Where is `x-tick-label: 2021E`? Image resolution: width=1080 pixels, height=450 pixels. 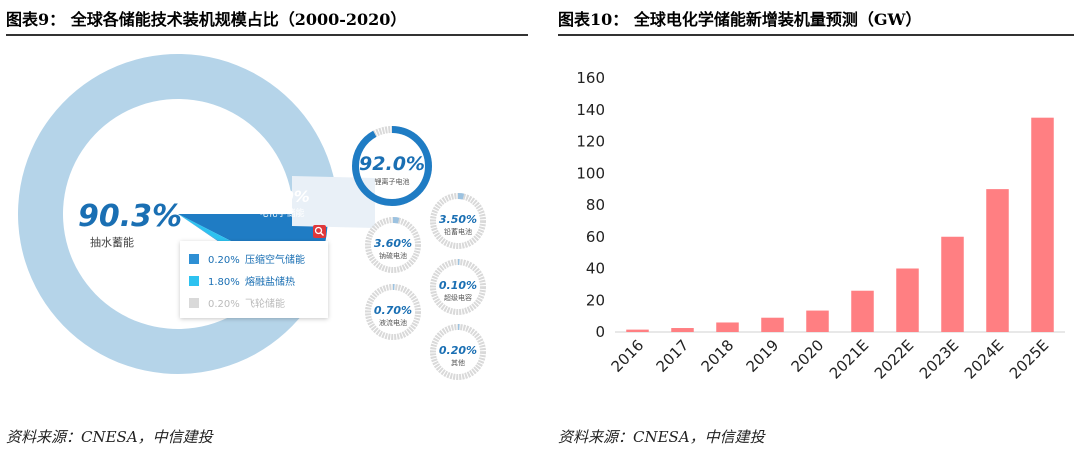
x-tick-label: 2021E is located at coordinates (849, 359).